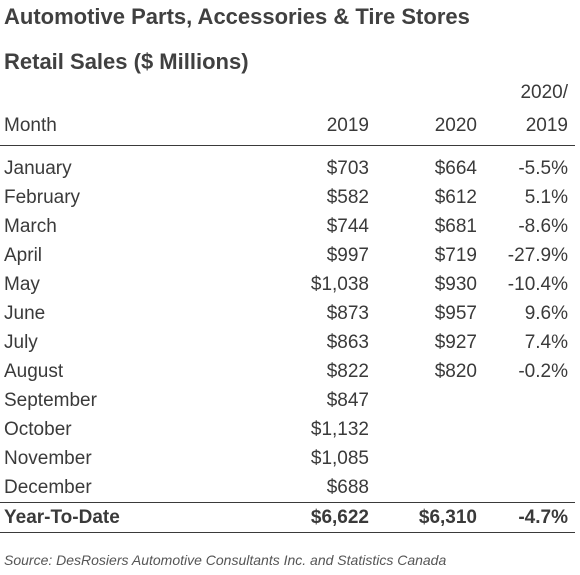 The image size is (580, 575). I want to click on value-2019-cell: $688, so click(347, 487).